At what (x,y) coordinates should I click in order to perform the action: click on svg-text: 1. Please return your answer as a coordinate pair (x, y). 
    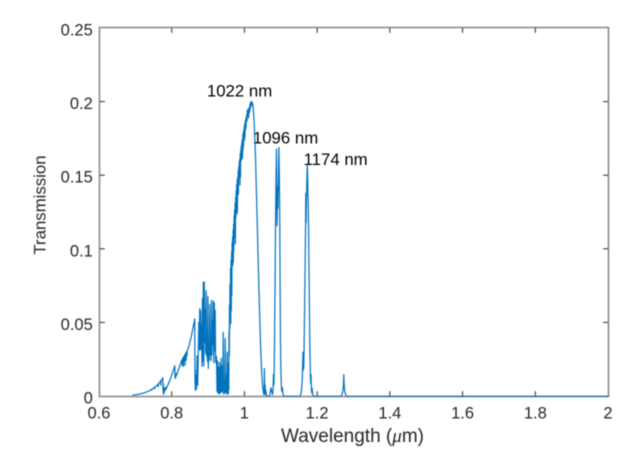
    Looking at the image, I should click on (244, 413).